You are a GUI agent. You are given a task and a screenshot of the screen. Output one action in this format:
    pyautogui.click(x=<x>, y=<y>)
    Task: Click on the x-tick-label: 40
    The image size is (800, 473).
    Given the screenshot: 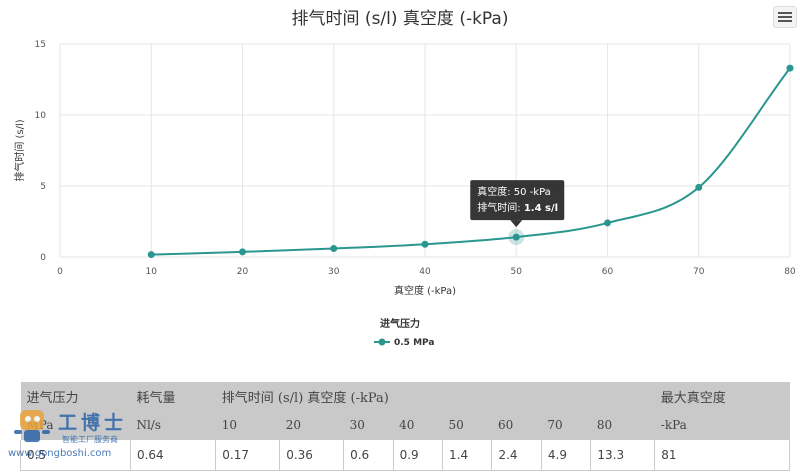 What is the action you would take?
    pyautogui.click(x=425, y=272)
    